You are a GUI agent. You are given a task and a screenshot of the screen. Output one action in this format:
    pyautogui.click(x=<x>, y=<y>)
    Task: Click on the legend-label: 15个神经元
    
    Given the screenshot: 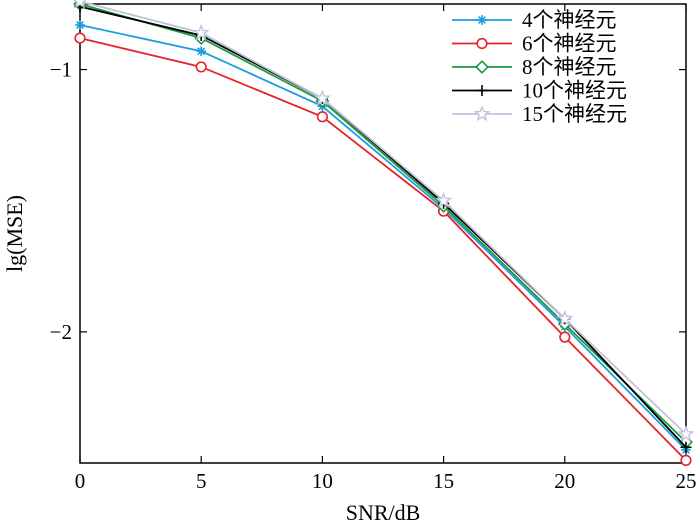 What is the action you would take?
    pyautogui.click(x=574, y=114)
    